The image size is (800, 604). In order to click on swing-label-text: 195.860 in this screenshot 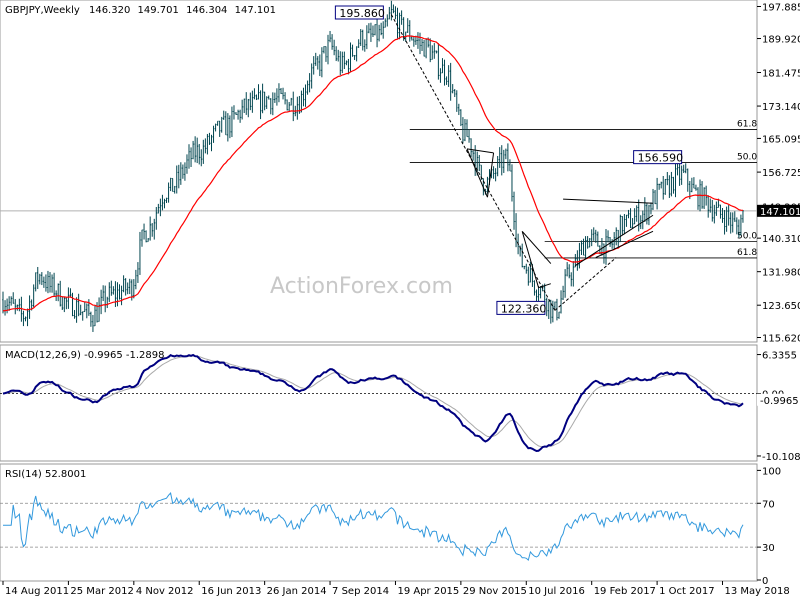, I will do `click(362, 13)`.